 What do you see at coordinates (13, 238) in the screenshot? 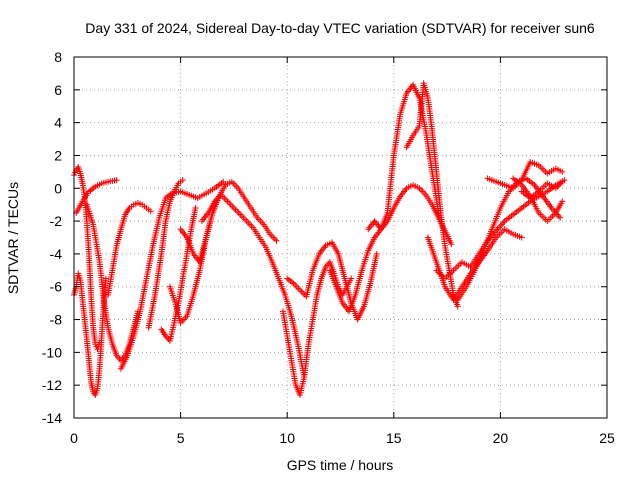
I see `y-axis-label: SDTVAR / TECUs` at bounding box center [13, 238].